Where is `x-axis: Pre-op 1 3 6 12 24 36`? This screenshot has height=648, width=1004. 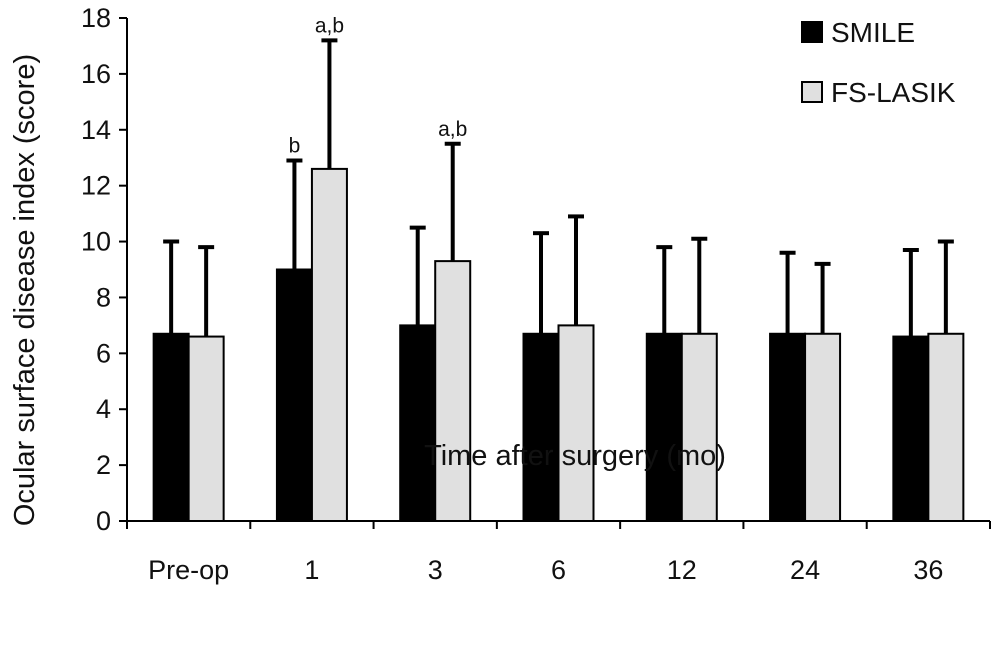
x-axis: Pre-op 1 3 6 12 24 36 is located at coordinates (558, 552).